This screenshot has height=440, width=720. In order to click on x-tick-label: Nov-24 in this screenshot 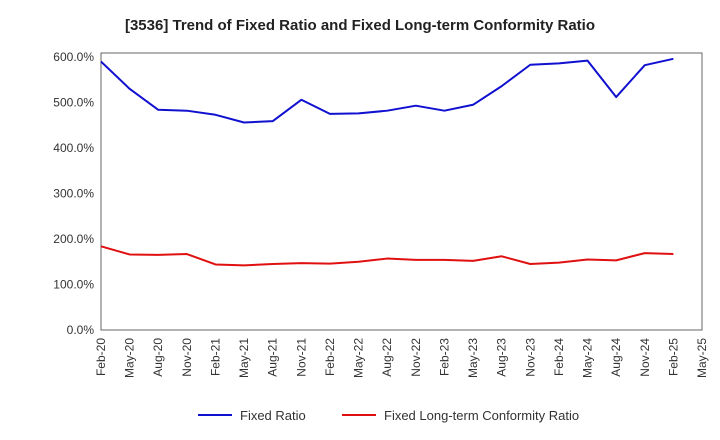, I will do `click(645, 357)`.